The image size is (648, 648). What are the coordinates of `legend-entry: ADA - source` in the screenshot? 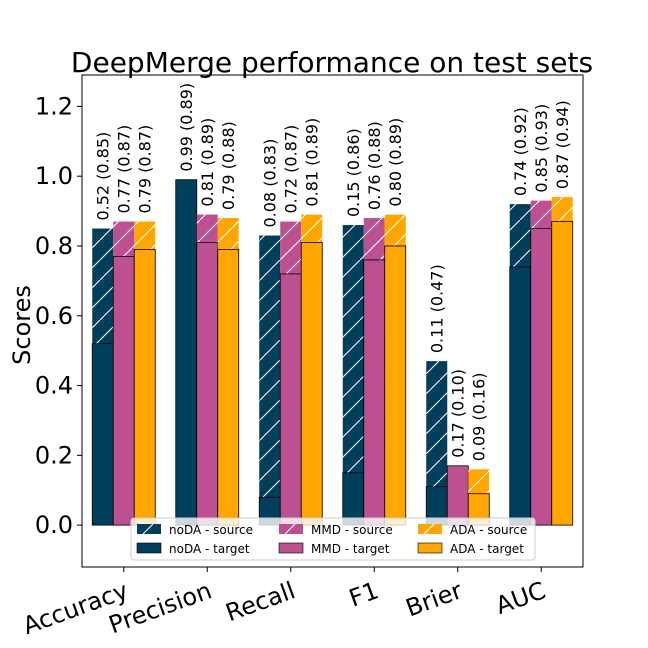 It's located at (472, 530).